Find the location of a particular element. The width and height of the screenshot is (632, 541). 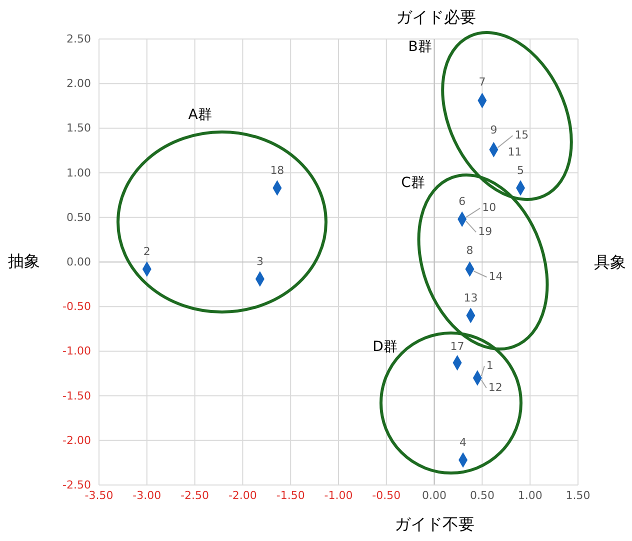

y-axis-title: 抽象 is located at coordinates (24, 260).